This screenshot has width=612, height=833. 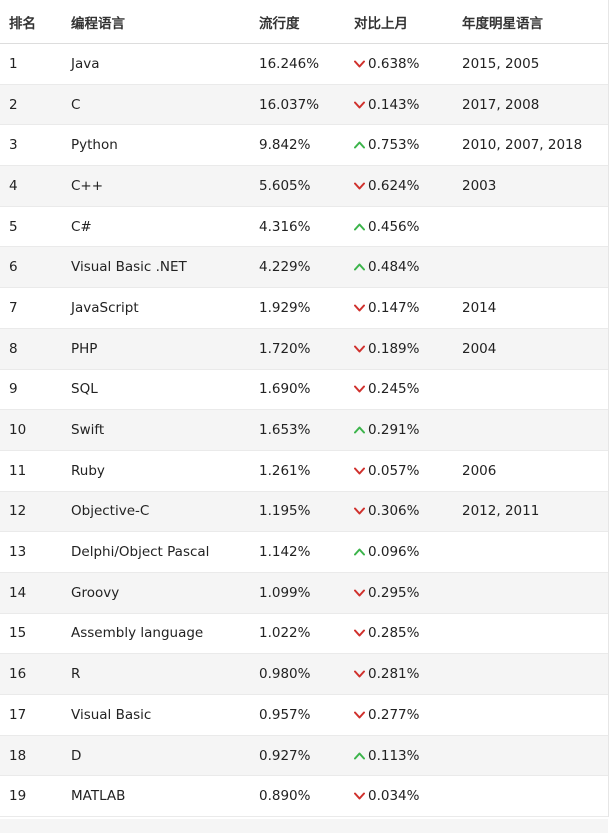 What do you see at coordinates (394, 430) in the screenshot?
I see `change-value: 0.291%` at bounding box center [394, 430].